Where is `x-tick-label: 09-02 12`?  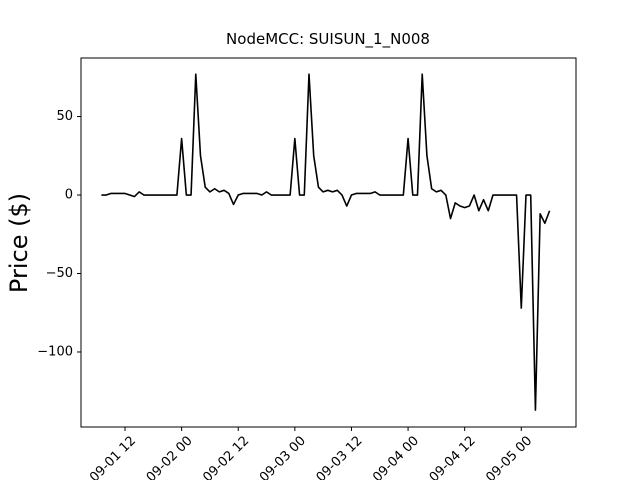 x-tick-label: 09-02 12 is located at coordinates (226, 456).